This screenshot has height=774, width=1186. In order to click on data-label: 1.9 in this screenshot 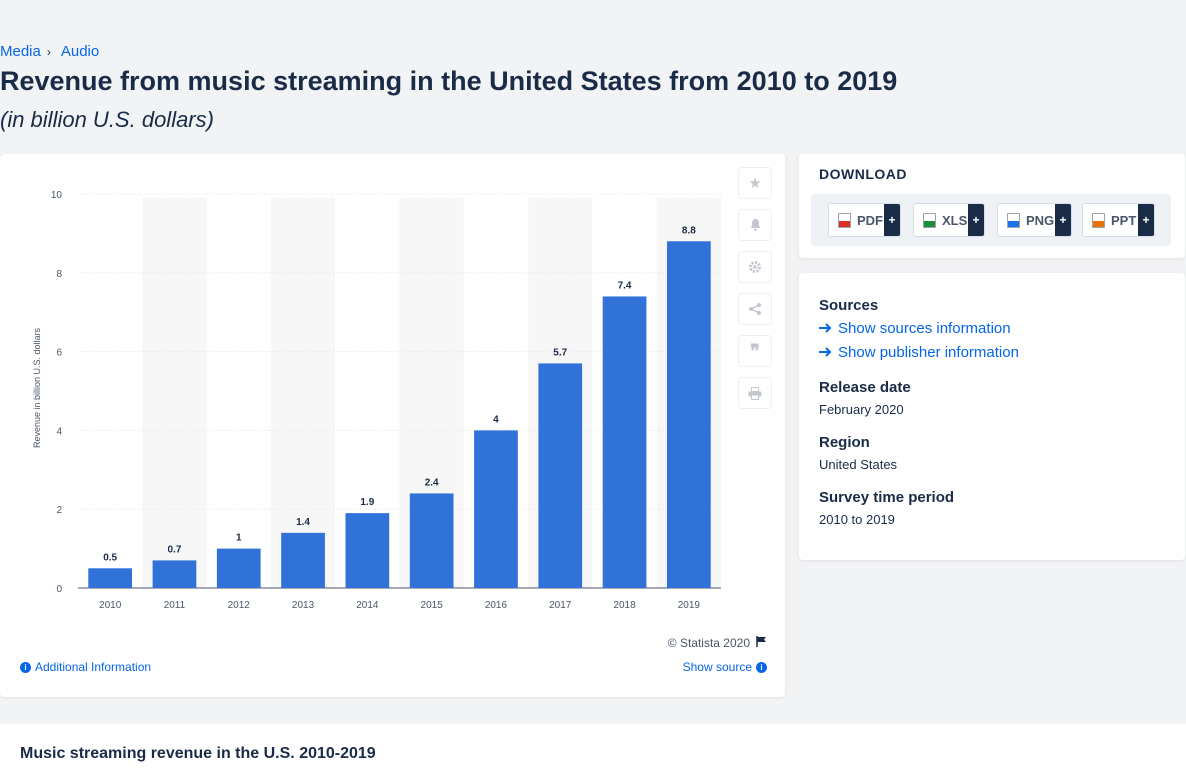, I will do `click(367, 502)`.